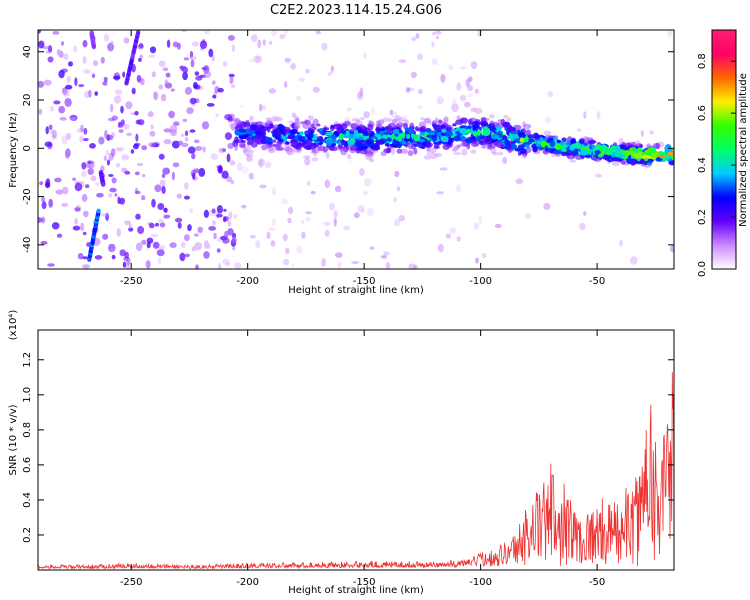 This screenshot has width=750, height=600. Describe the element at coordinates (702, 113) in the screenshot. I see `colorbar-tick-label: 0.6` at that location.